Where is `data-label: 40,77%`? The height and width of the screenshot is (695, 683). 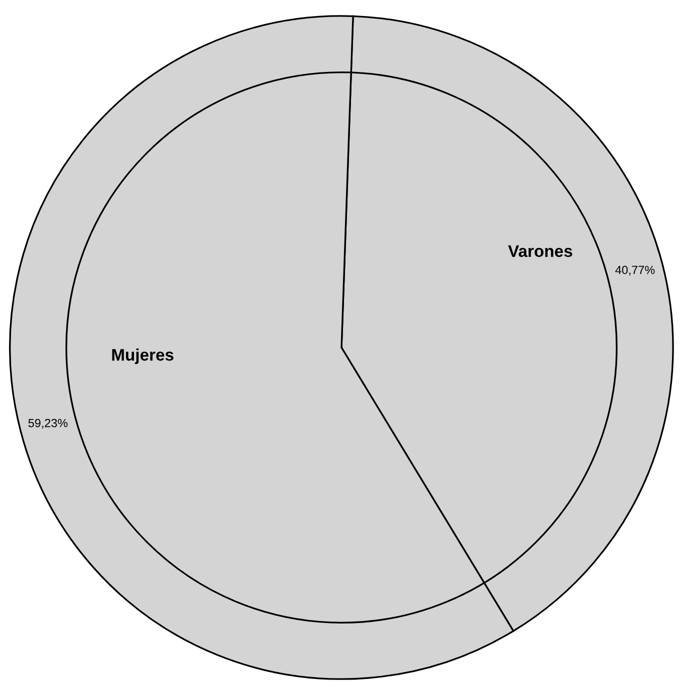 data-label: 40,77% is located at coordinates (635, 271).